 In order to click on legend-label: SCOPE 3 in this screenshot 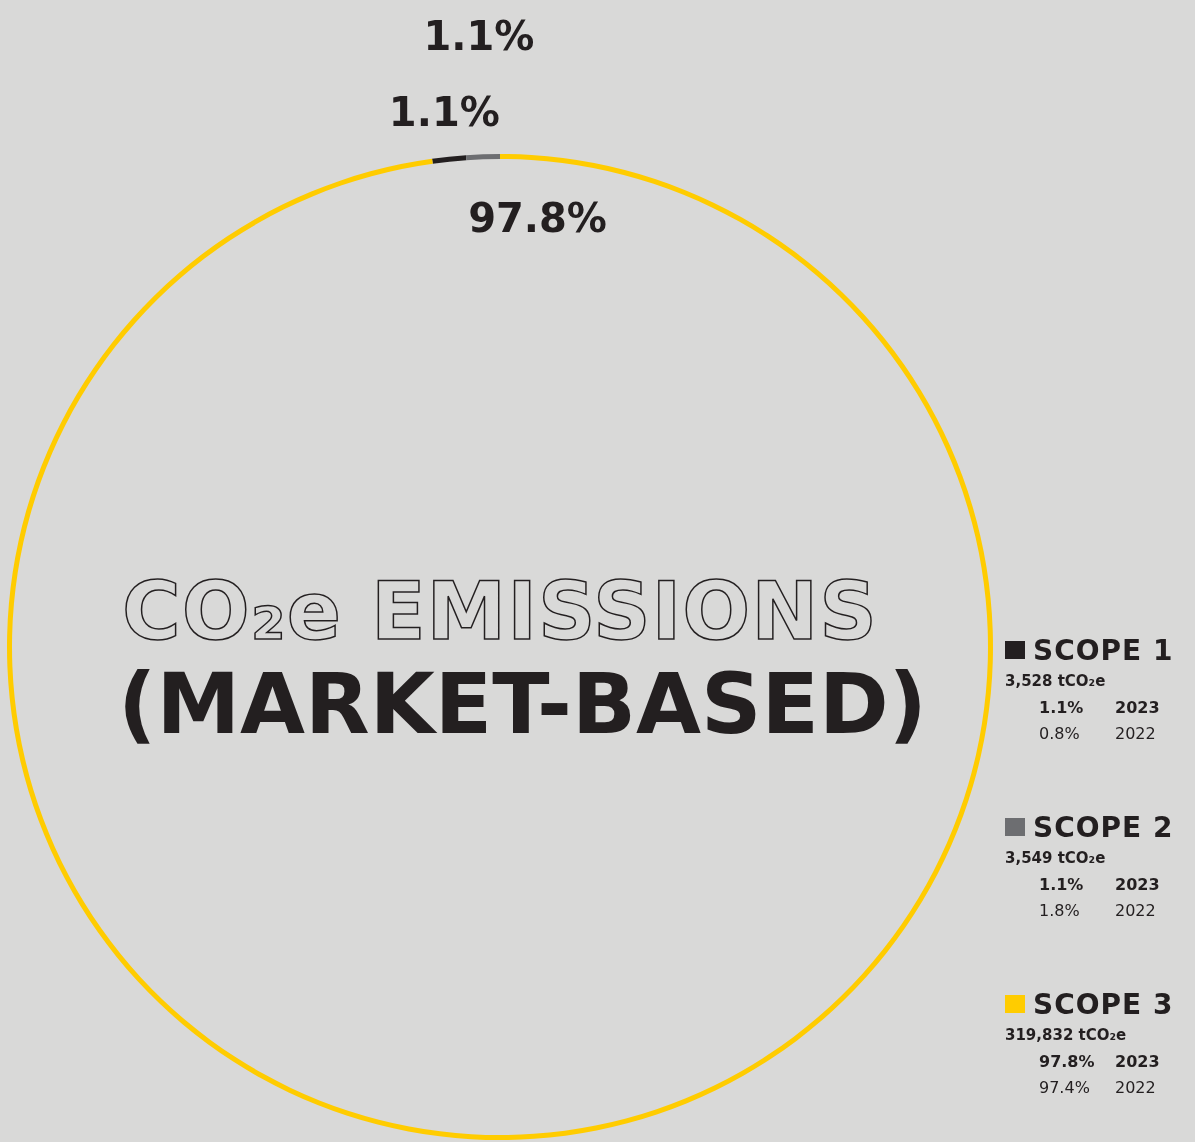, I will do `click(1103, 1004)`.